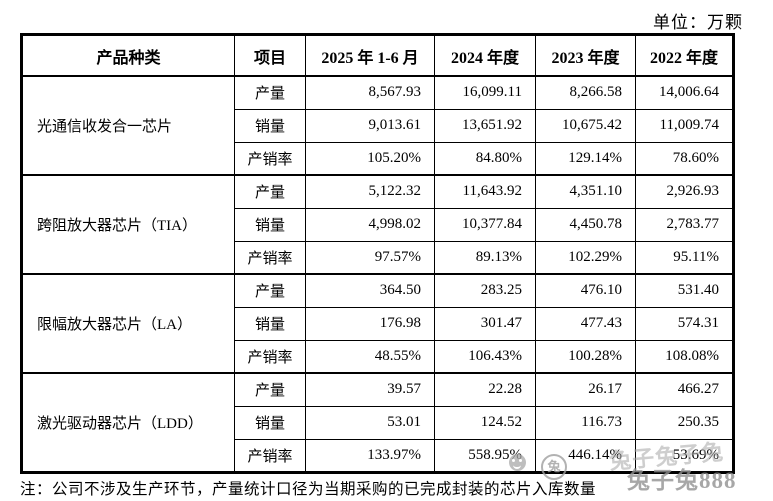 This screenshot has width=773, height=501. What do you see at coordinates (485, 455) in the screenshot?
I see `cell-value: 558.95%` at bounding box center [485, 455].